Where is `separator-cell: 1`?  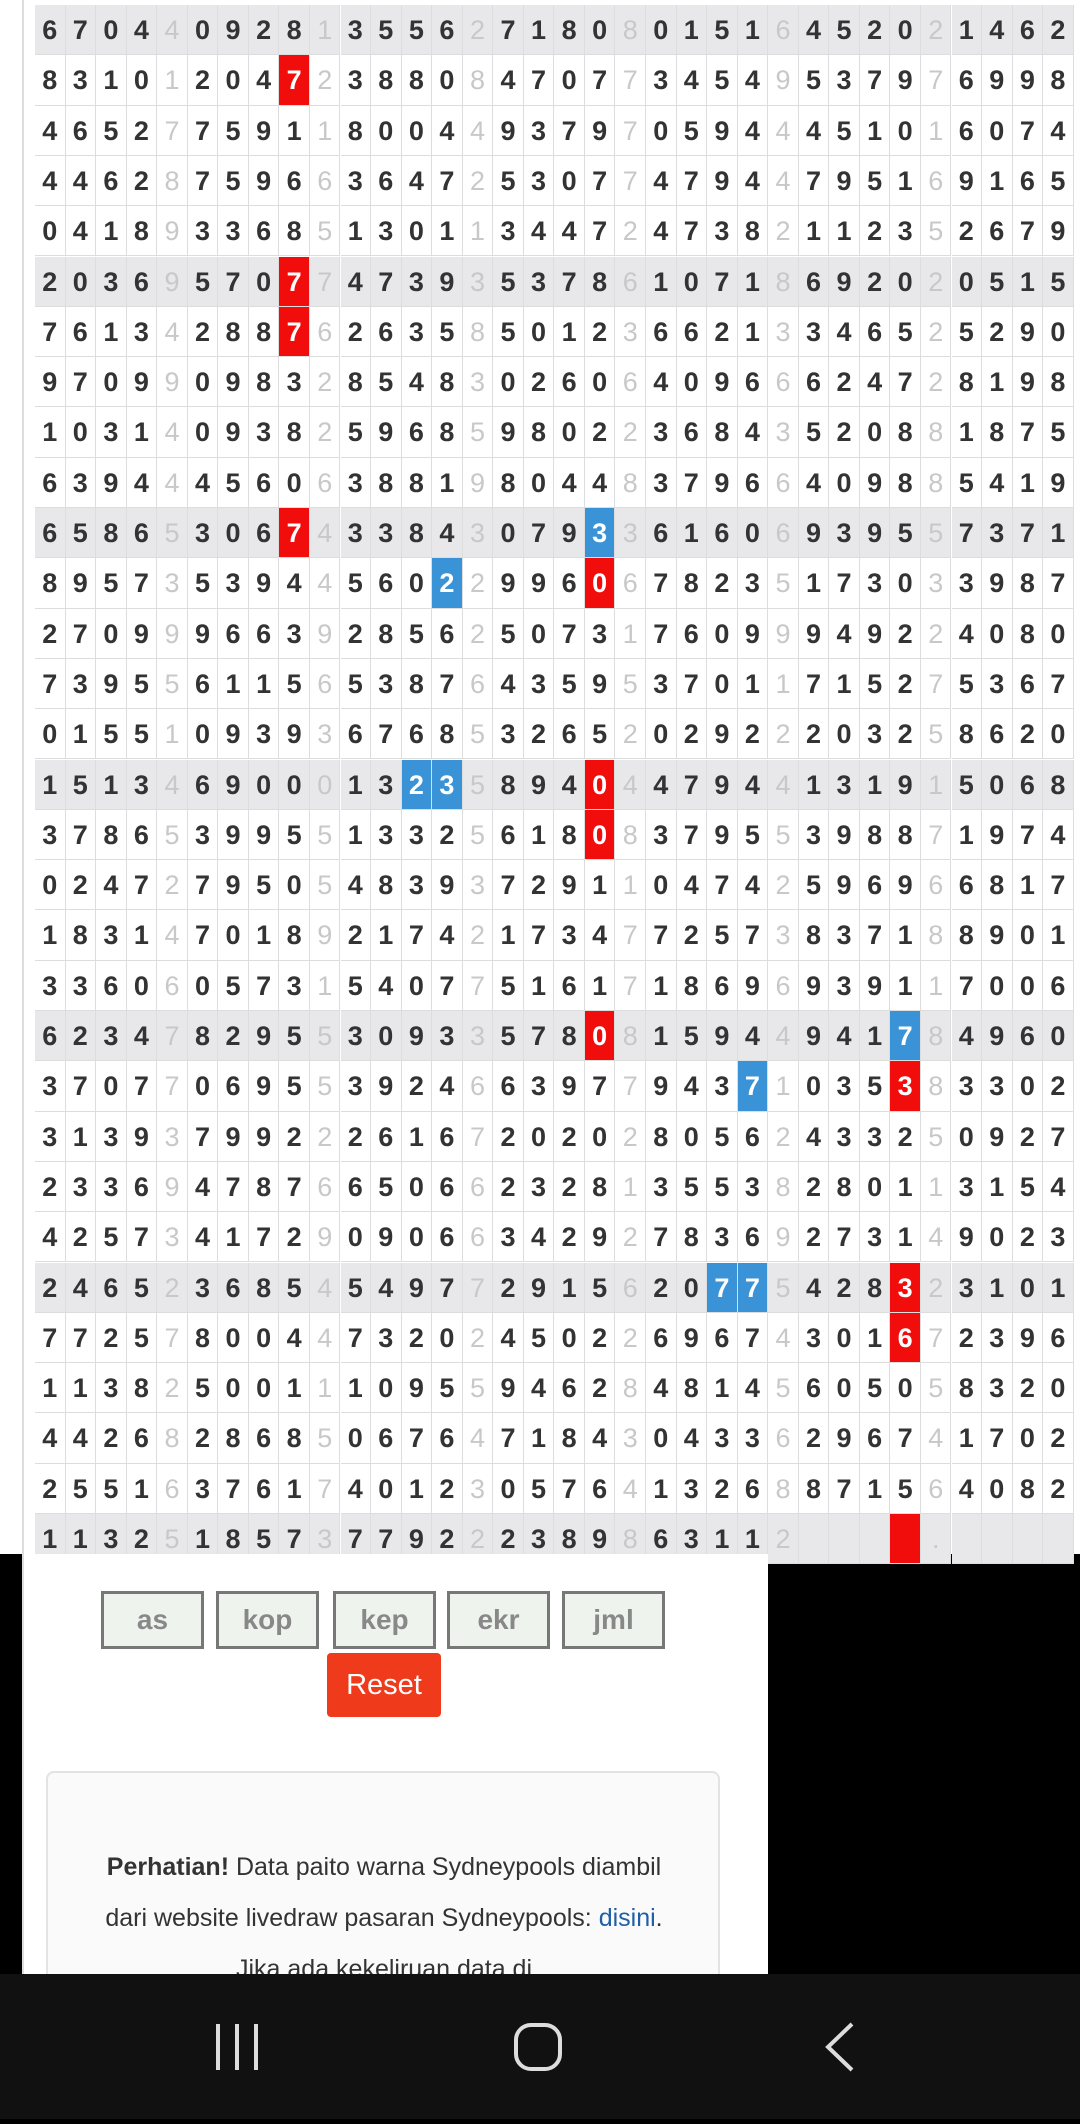 separator-cell: 1 is located at coordinates (172, 734).